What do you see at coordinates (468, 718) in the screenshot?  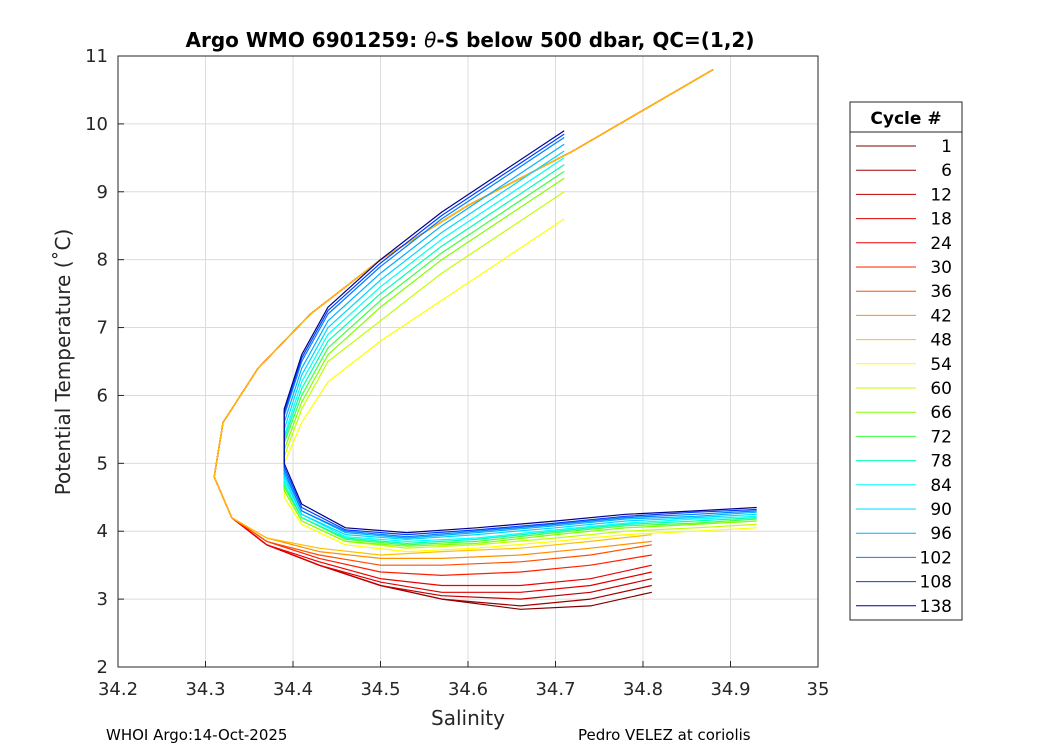 I see `x-axis-label: Salinity` at bounding box center [468, 718].